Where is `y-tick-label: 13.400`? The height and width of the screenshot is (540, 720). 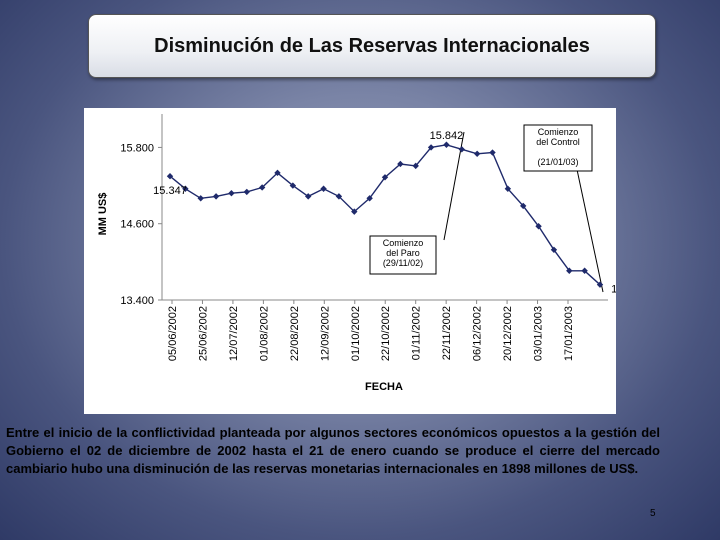 y-tick-label: 13.400 is located at coordinates (137, 301).